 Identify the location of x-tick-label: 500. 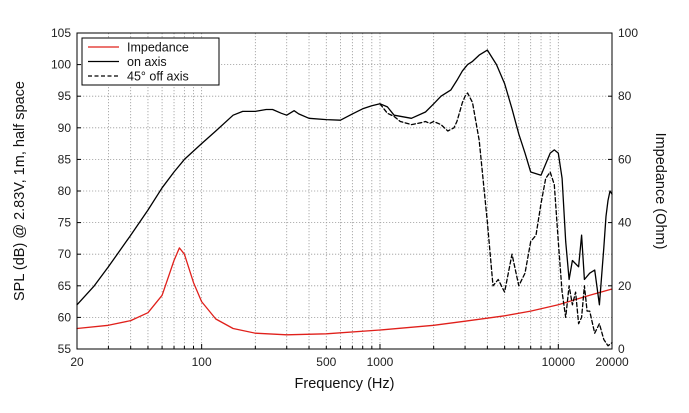
(326, 362).